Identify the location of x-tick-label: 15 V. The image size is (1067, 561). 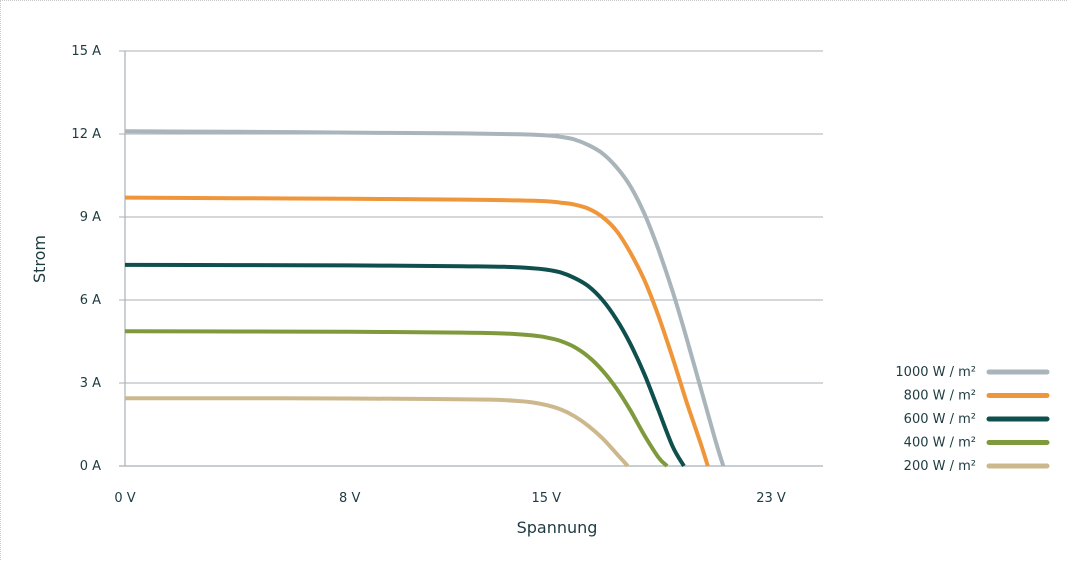
(547, 498).